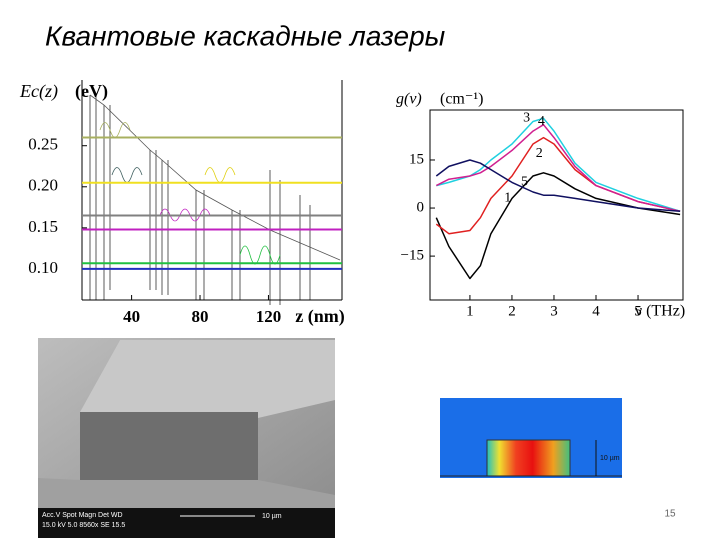  What do you see at coordinates (416, 159) in the screenshot?
I see `y-tick-label: 15` at bounding box center [416, 159].